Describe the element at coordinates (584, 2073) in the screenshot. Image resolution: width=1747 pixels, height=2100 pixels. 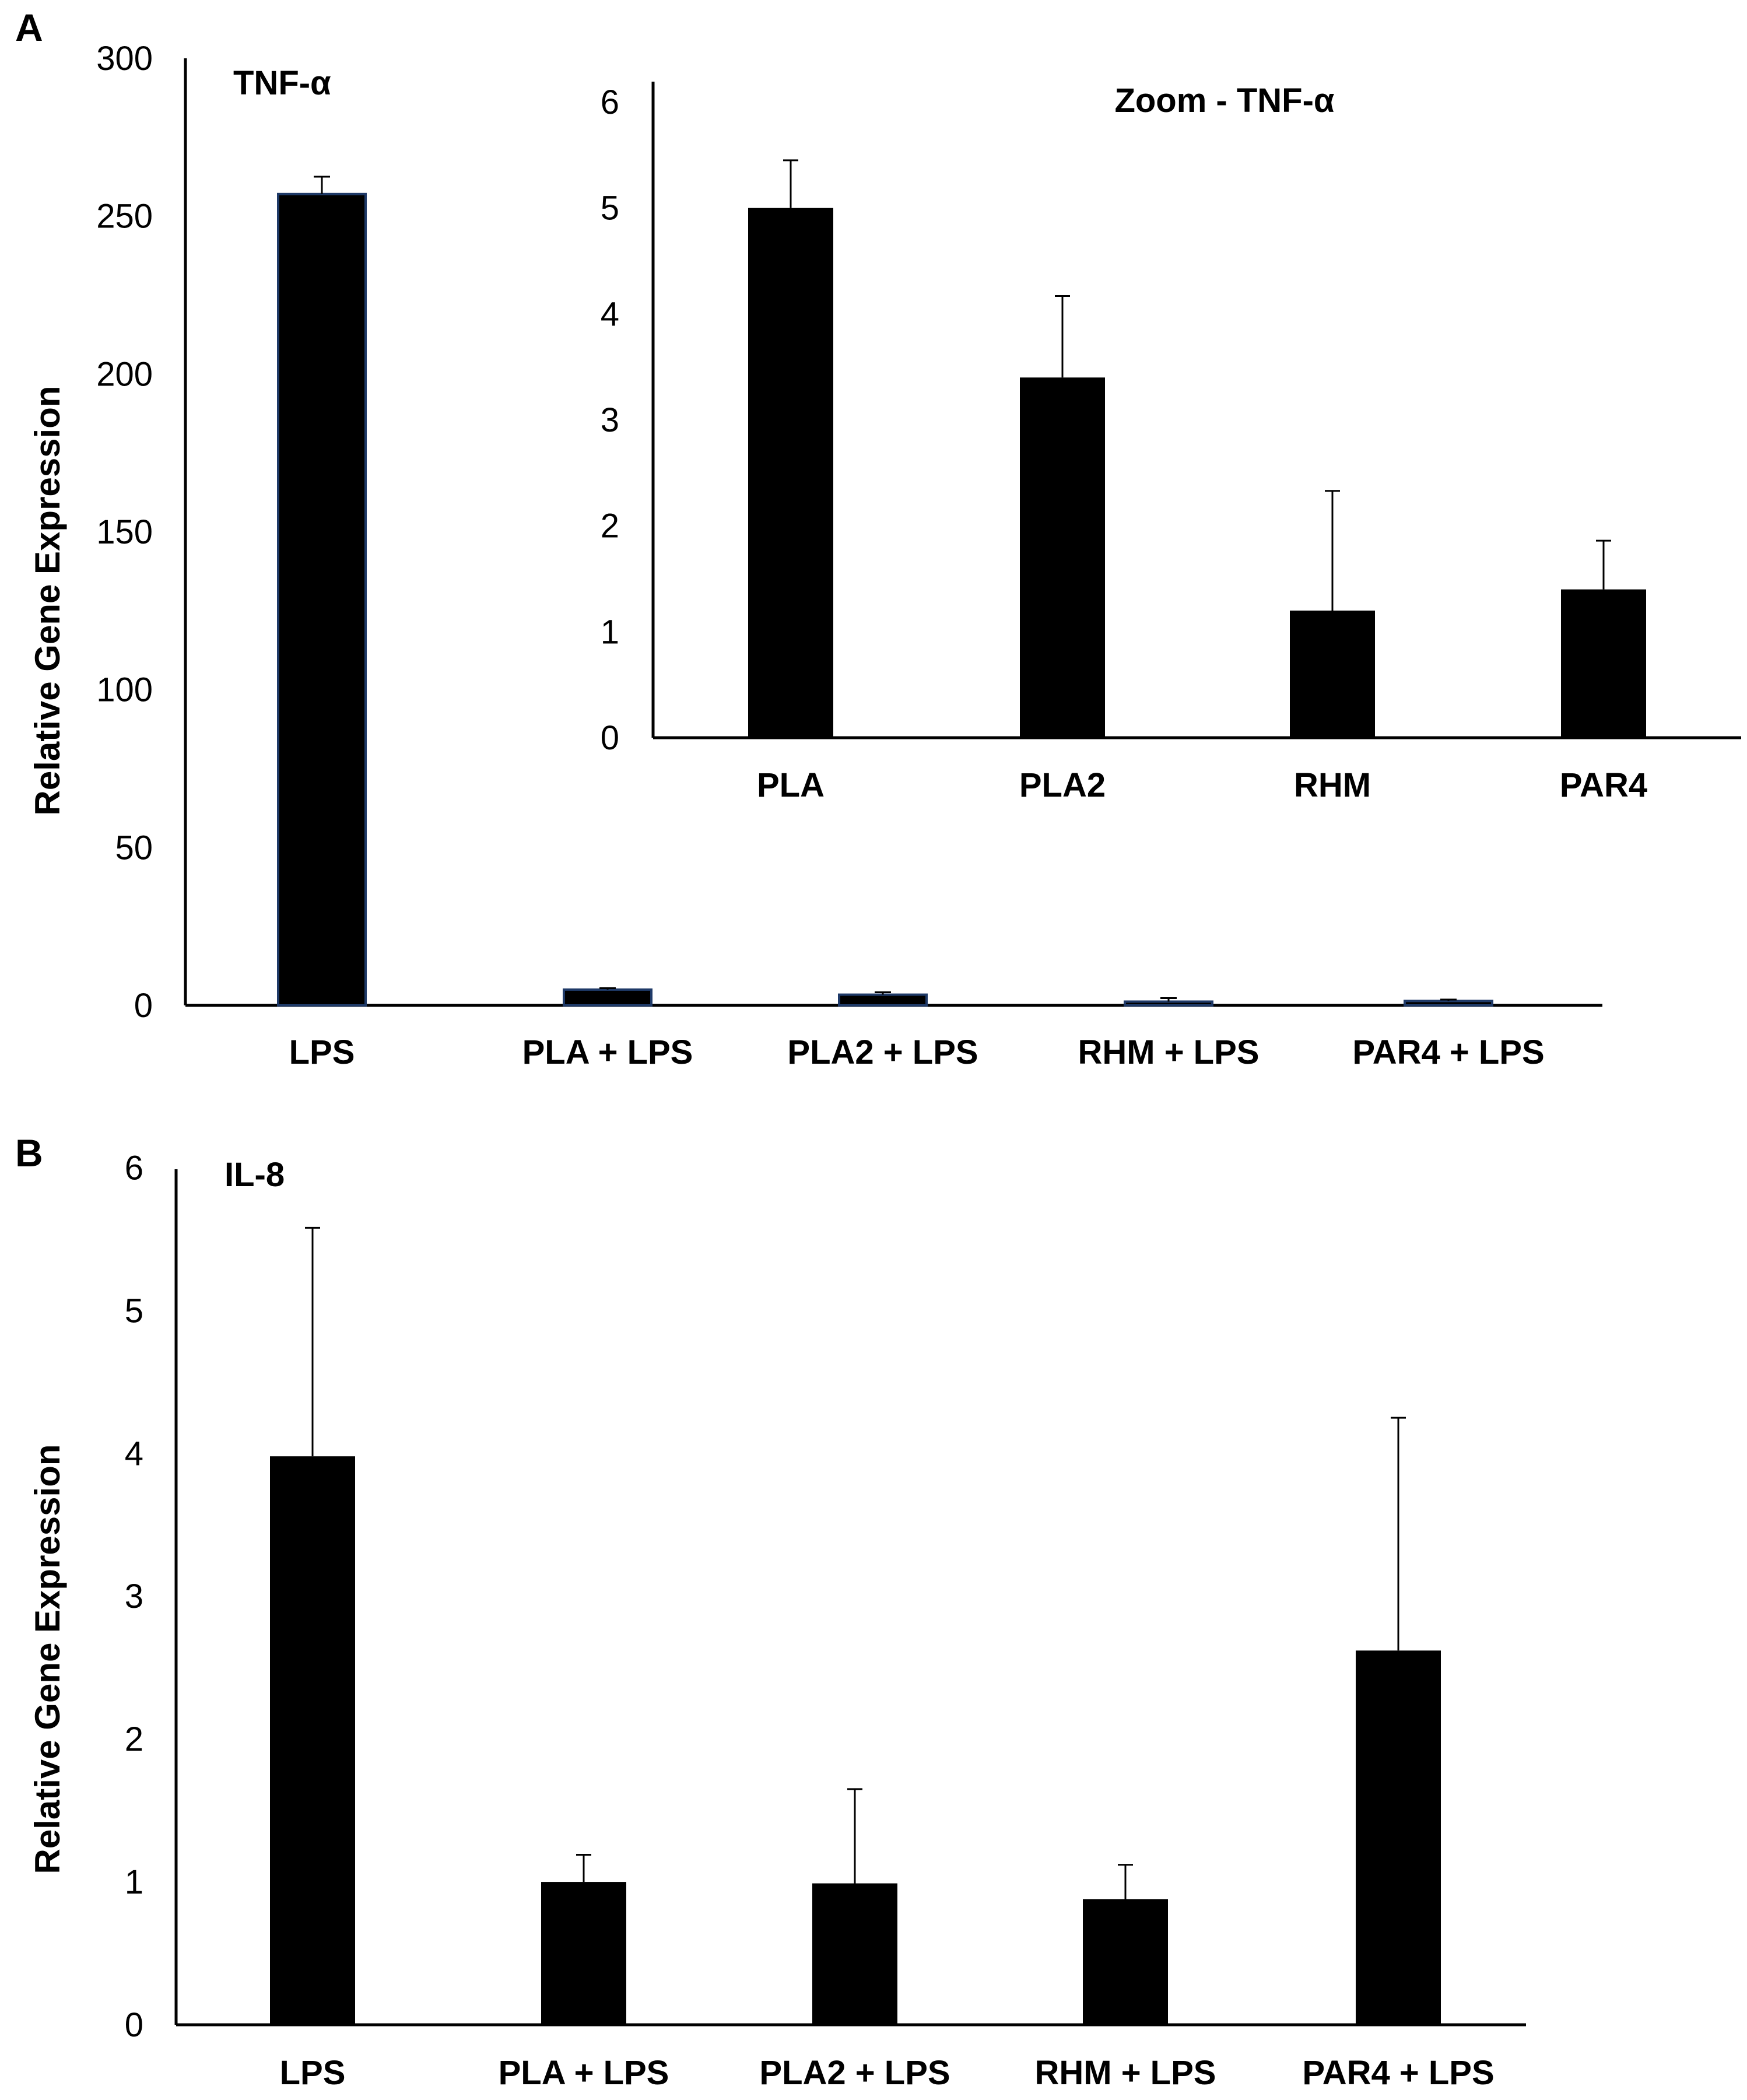
I see `panel-b-category-label: PLA + LPS` at that location.